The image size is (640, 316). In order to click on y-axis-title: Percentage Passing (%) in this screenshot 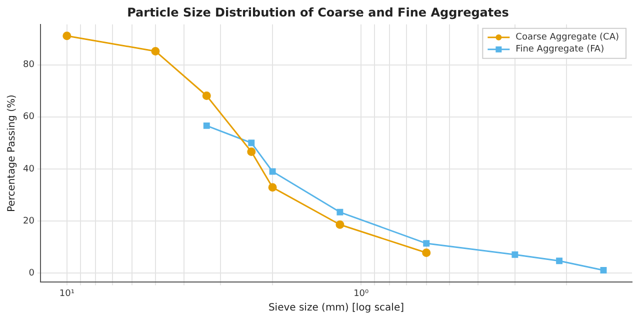, I will do `click(12, 153)`.